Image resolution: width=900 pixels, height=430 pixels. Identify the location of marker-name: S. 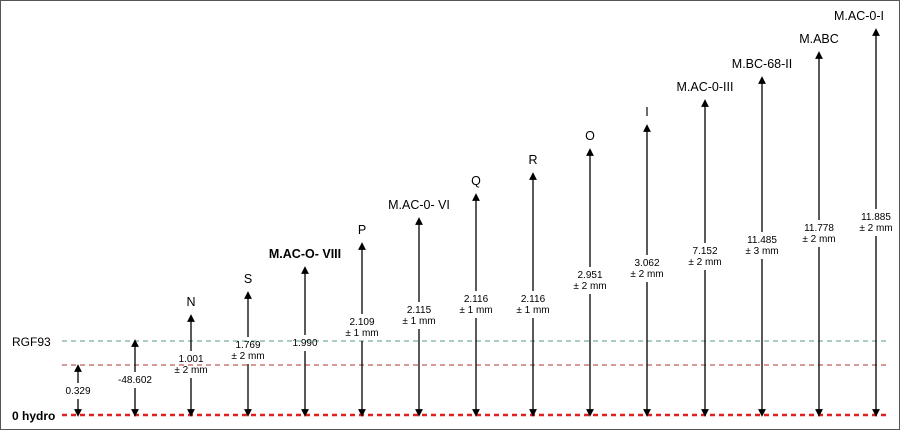
(248, 279).